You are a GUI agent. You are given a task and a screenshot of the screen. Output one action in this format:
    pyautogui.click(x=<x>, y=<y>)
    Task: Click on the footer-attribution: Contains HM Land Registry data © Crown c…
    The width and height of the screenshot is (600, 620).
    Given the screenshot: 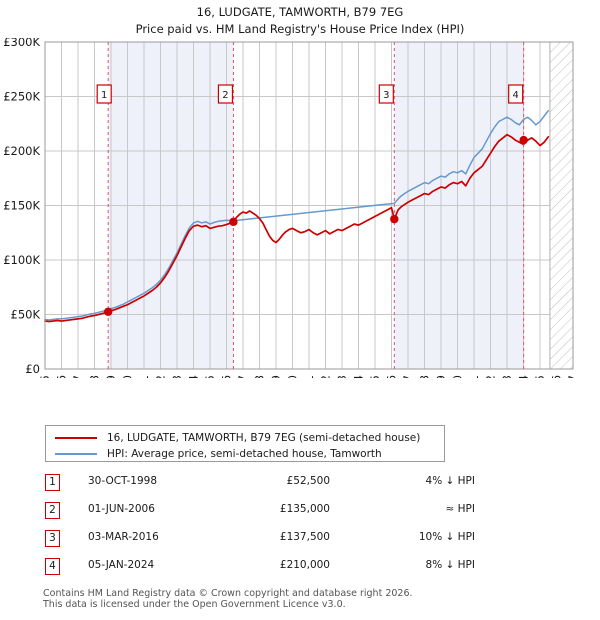 What is the action you would take?
    pyautogui.click(x=303, y=599)
    